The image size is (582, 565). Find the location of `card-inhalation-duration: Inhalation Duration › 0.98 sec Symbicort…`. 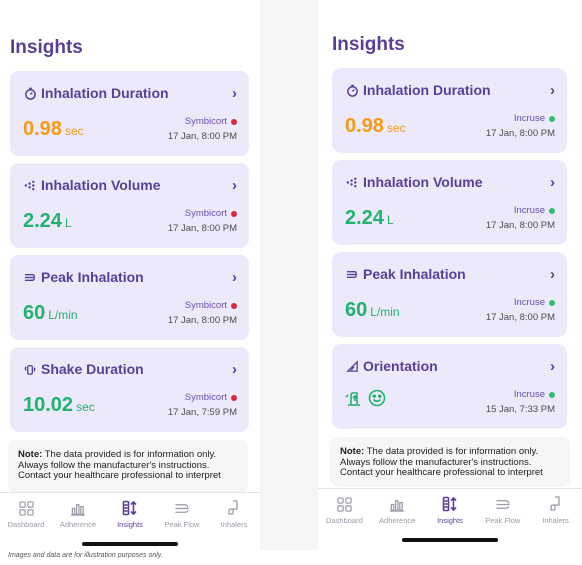

card-inhalation-duration: Inhalation Duration › 0.98 sec Symbicort… is located at coordinates (129, 113).